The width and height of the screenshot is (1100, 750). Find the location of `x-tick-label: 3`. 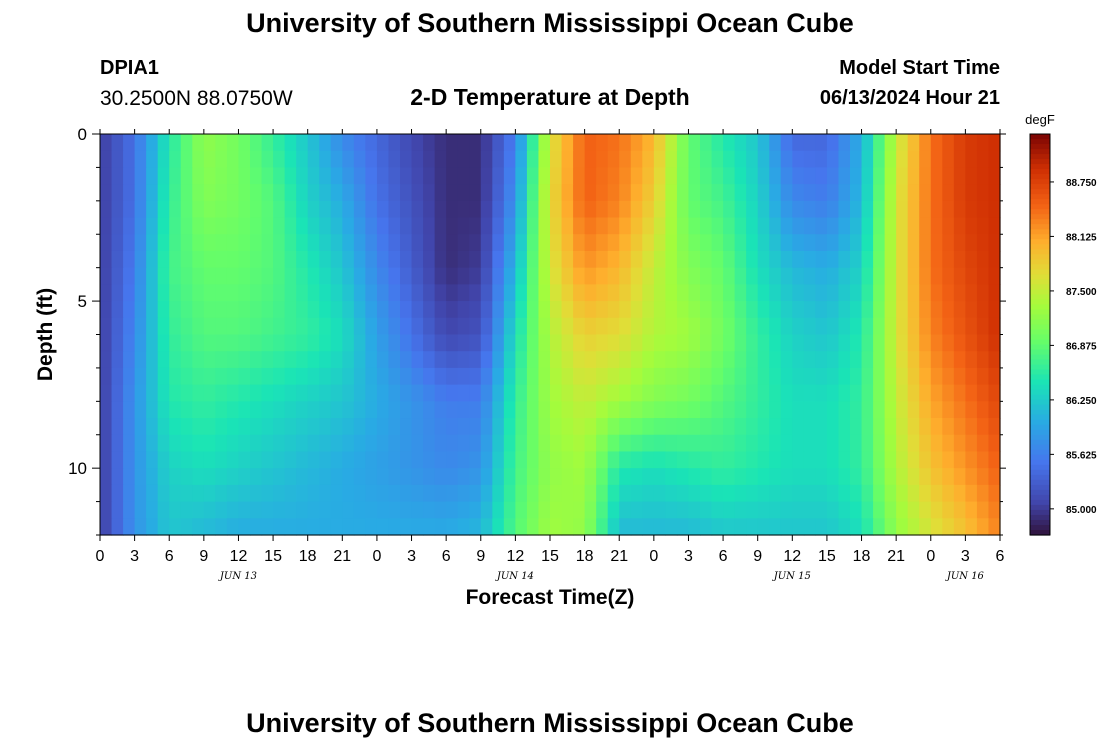

x-tick-label: 3 is located at coordinates (134, 556).